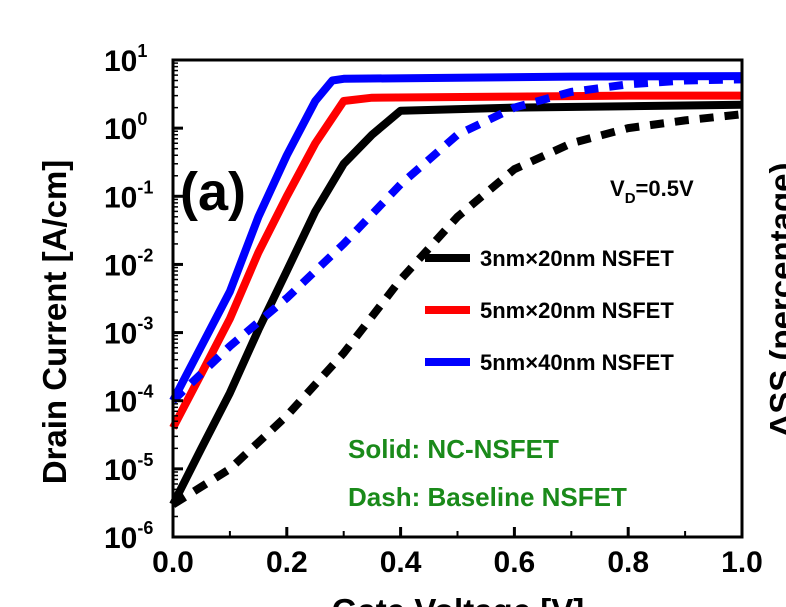 This screenshot has width=786, height=607. Describe the element at coordinates (128, 263) in the screenshot. I see `y-tick-label: 10⁻²` at that location.